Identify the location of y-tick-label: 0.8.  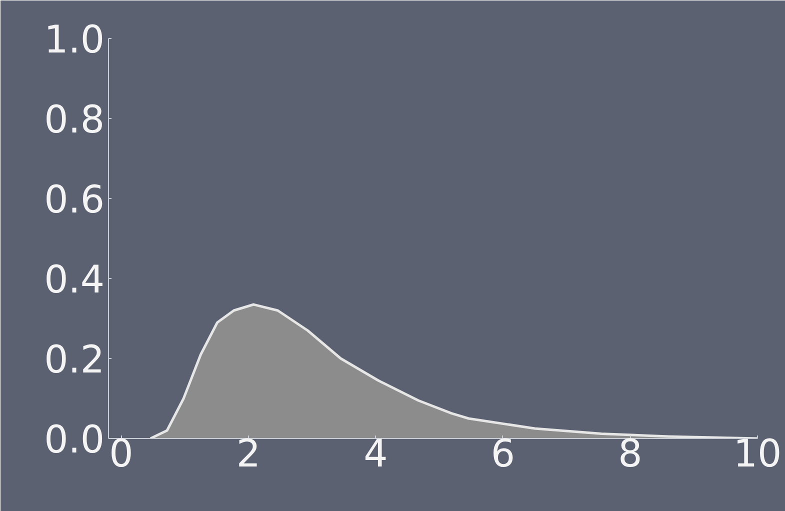
(74, 120).